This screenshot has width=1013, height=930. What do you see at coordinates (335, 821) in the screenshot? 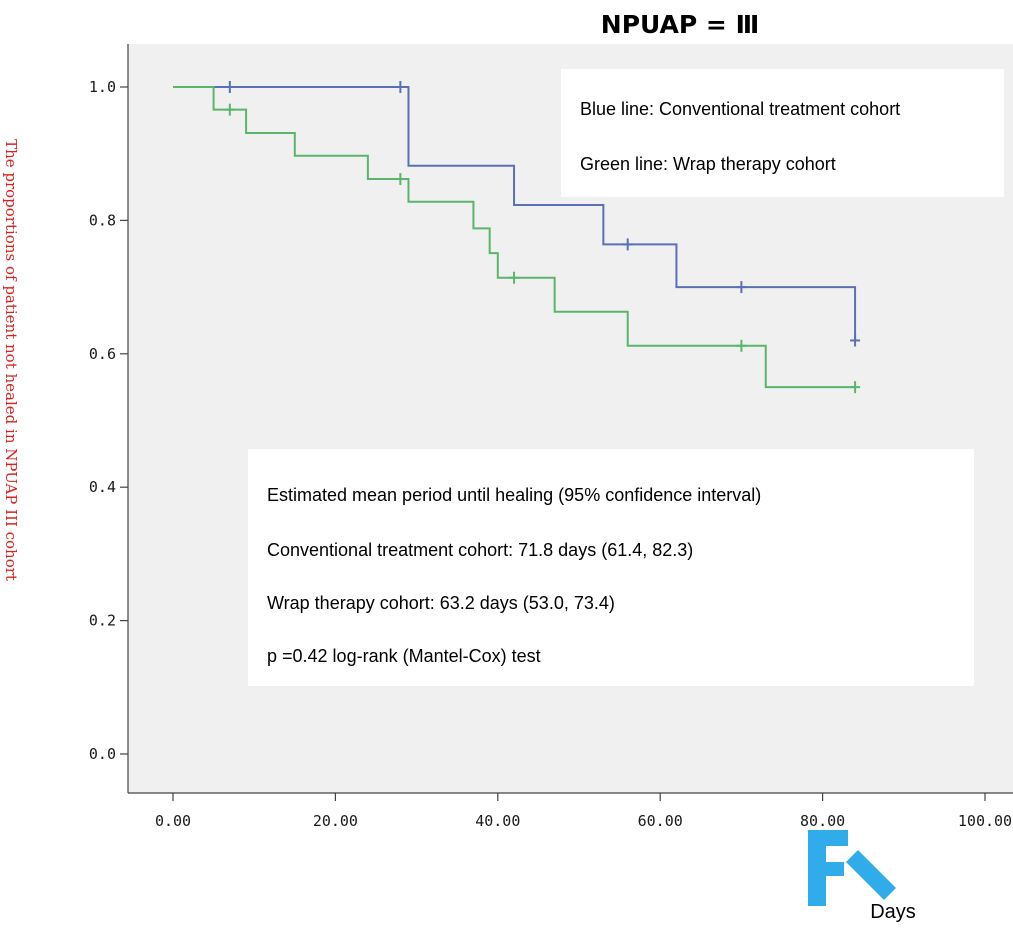
I see `x-tick-label-1: 20.00` at bounding box center [335, 821].